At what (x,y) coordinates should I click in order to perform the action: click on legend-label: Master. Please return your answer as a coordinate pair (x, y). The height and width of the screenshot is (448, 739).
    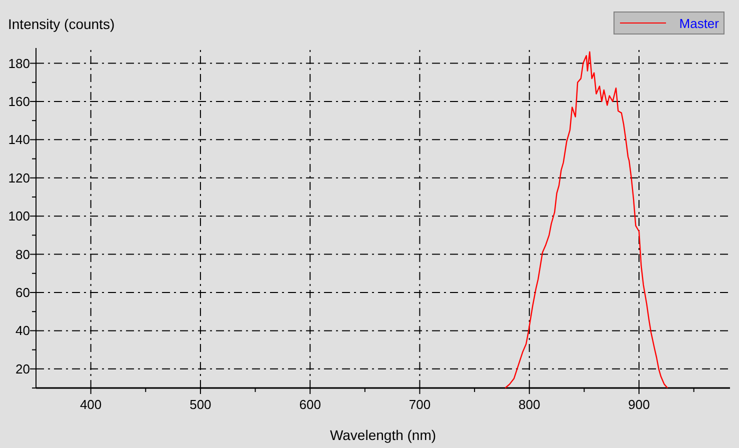
    Looking at the image, I should click on (699, 23).